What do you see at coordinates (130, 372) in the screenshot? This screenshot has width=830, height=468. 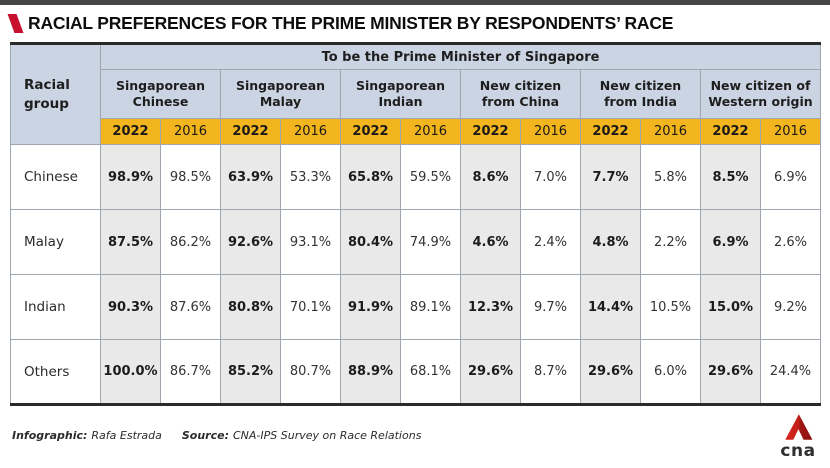 I see `value-cell: 100.0%` at bounding box center [130, 372].